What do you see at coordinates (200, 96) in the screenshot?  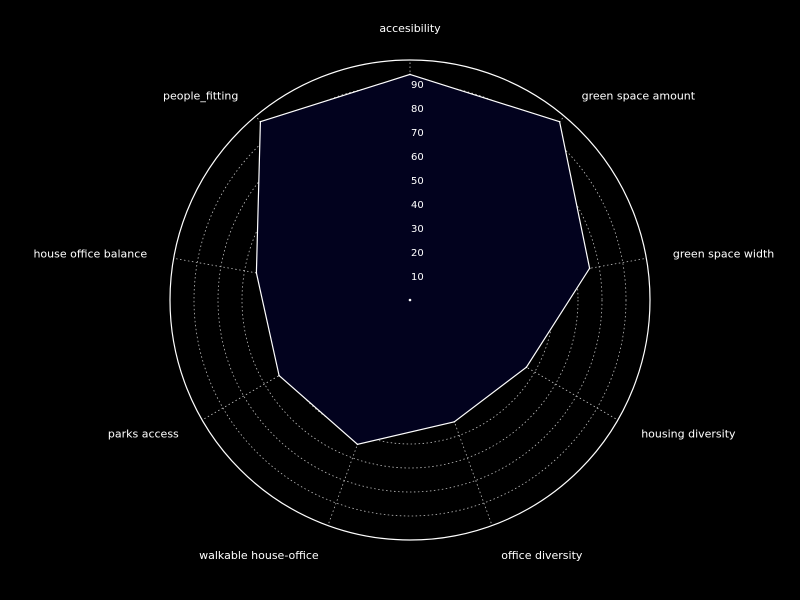 I see `category-label: people_fitting` at bounding box center [200, 96].